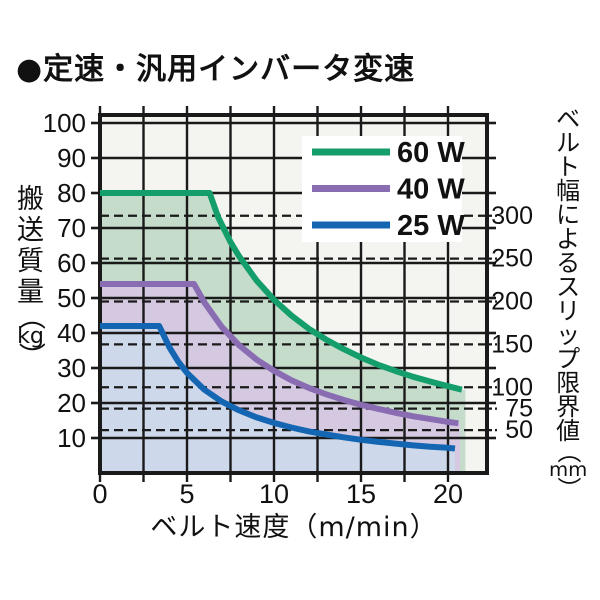 This screenshot has width=600, height=600. Describe the element at coordinates (512, 259) in the screenshot. I see `y2-tick-label: 250` at that location.